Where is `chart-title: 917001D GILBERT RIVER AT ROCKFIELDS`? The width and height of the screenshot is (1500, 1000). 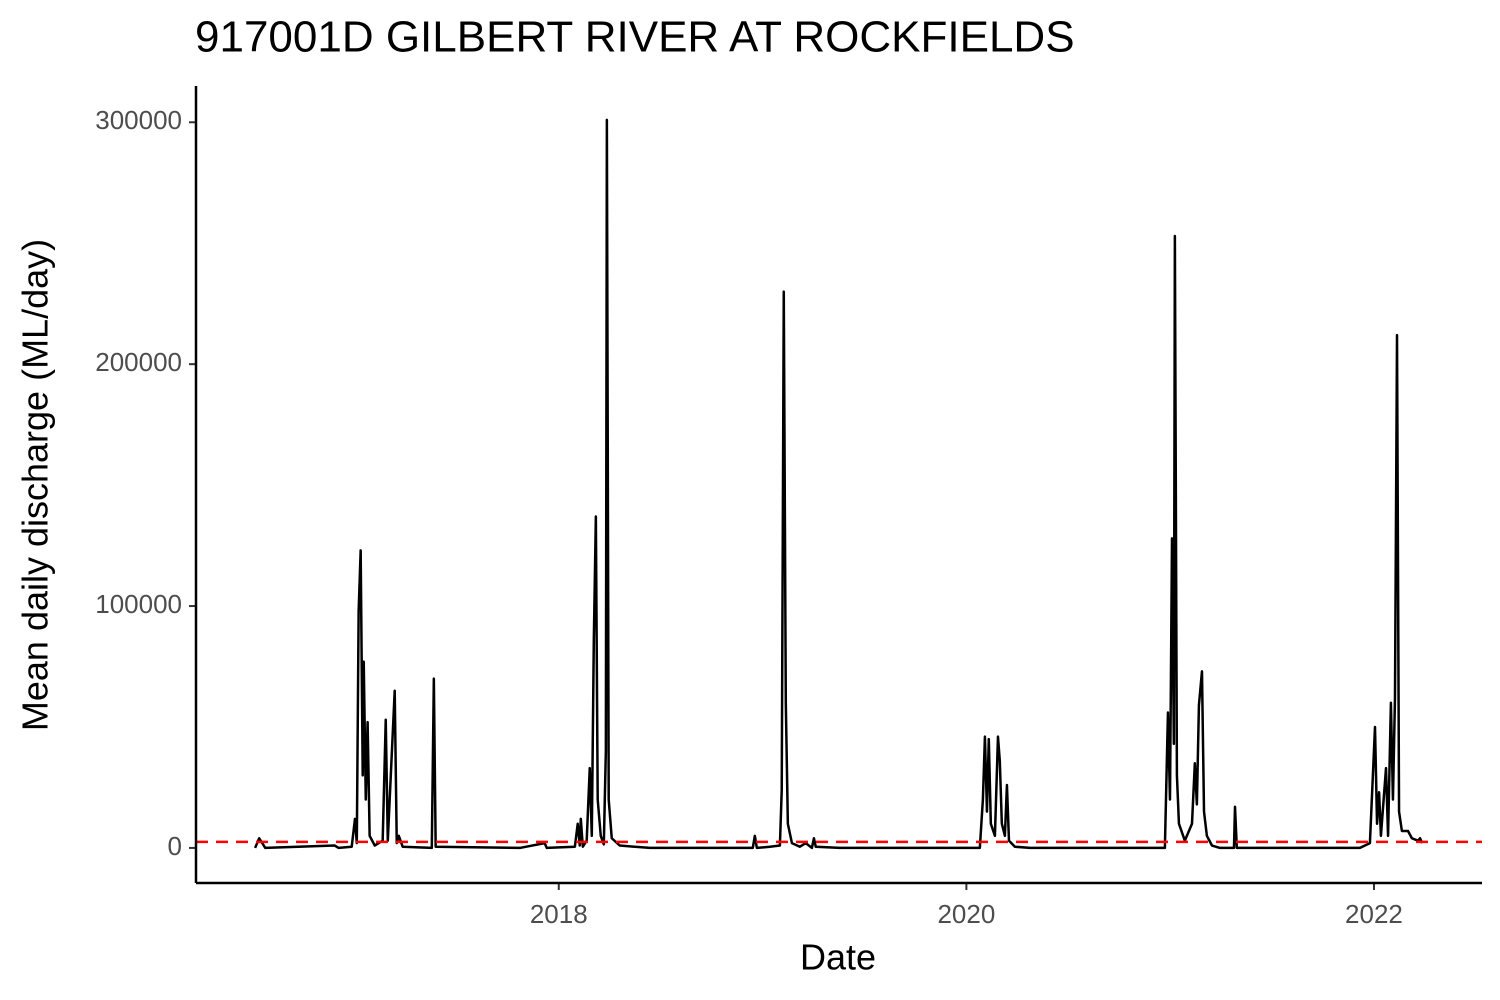 chart-title: 917001D GILBERT RIVER AT ROCKFIELDS is located at coordinates (635, 37).